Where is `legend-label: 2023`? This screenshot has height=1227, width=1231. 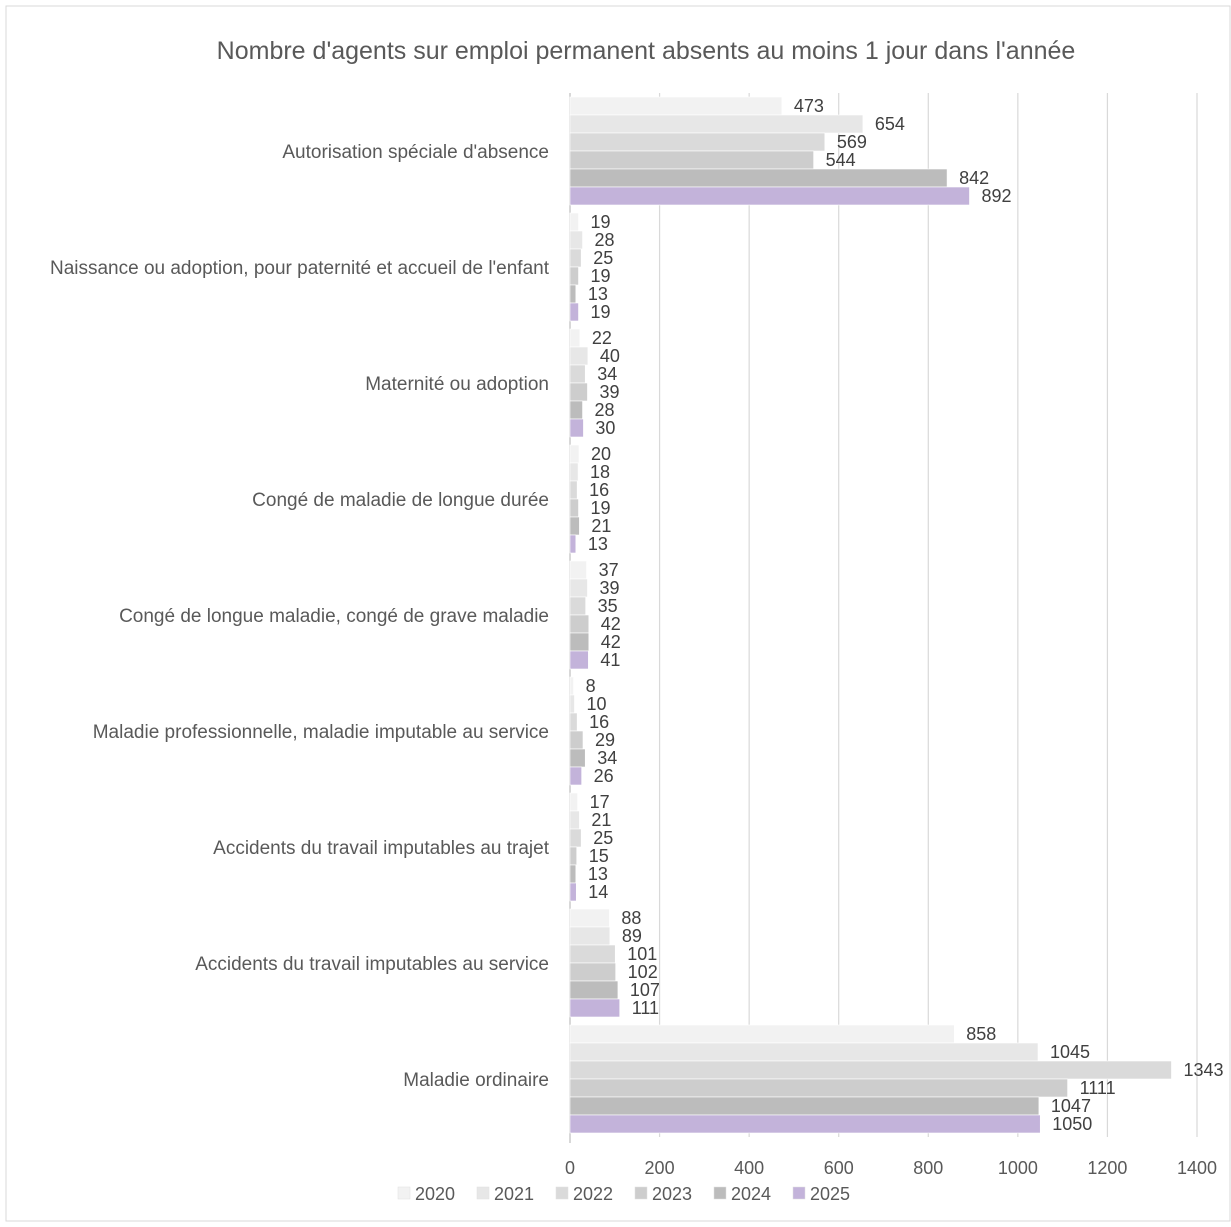 legend-label: 2023 is located at coordinates (672, 1194).